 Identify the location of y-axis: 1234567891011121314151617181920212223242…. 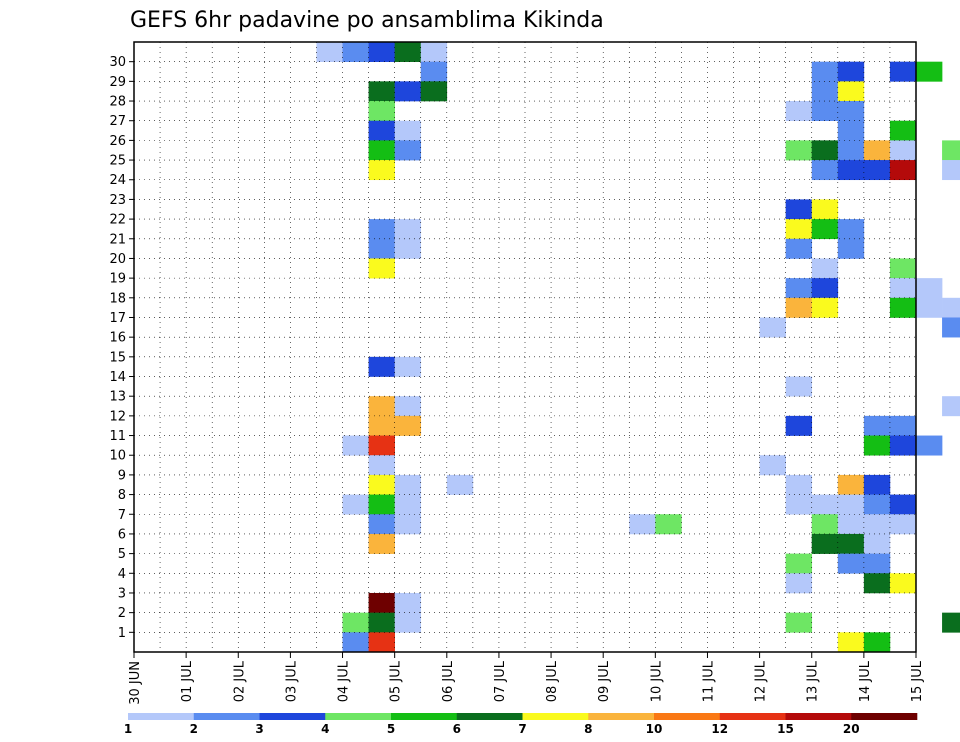
(121, 348).